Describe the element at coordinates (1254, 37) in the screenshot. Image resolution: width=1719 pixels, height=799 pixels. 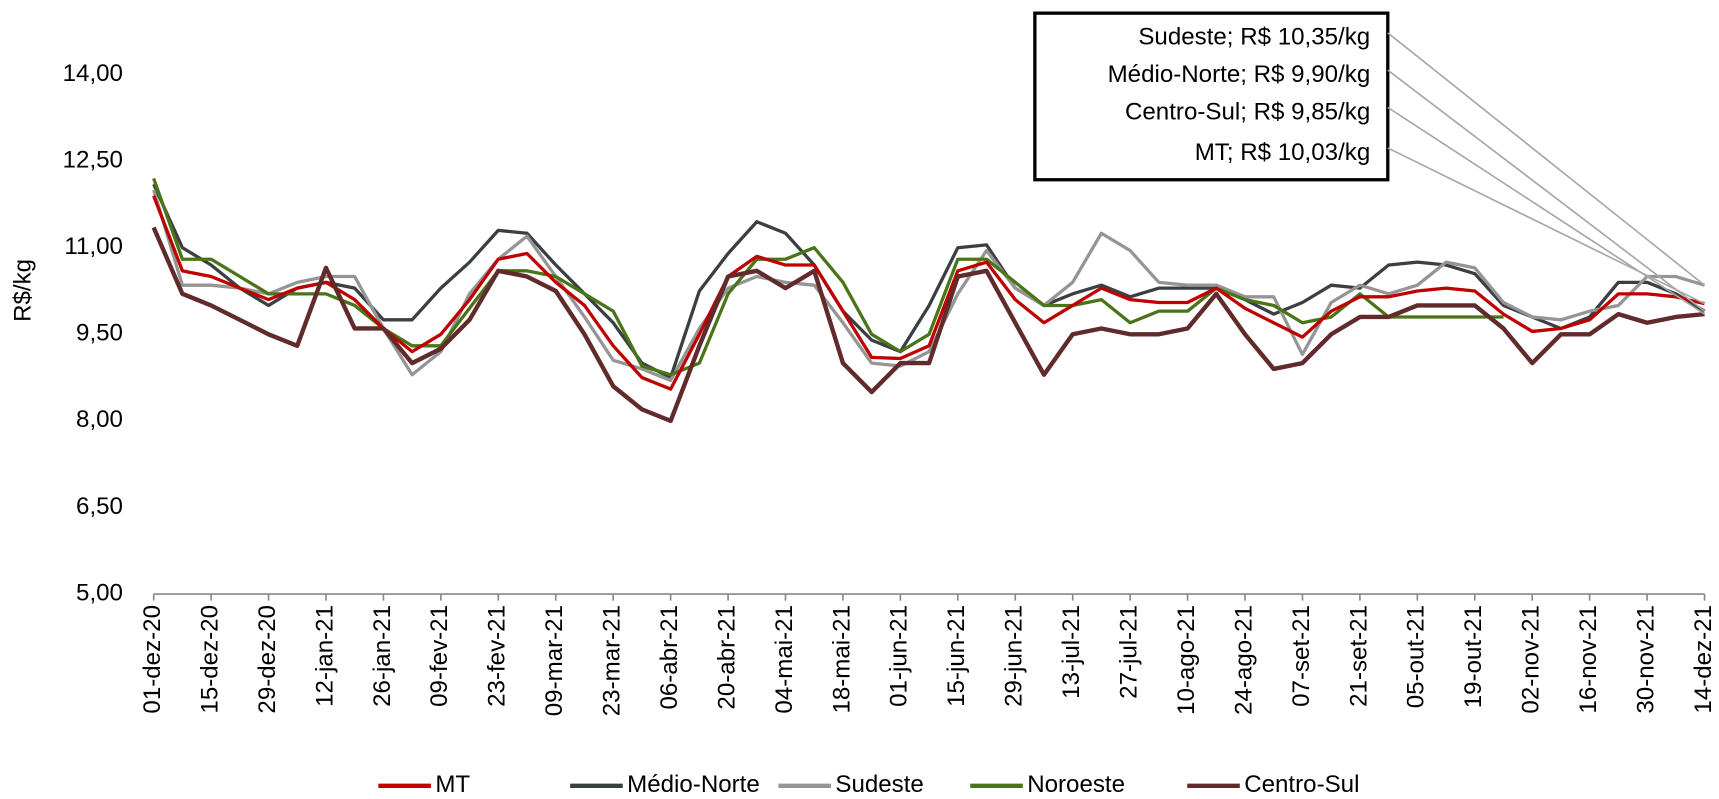
I see `callout-label: Sudeste; R$ 10,35/kg` at that location.